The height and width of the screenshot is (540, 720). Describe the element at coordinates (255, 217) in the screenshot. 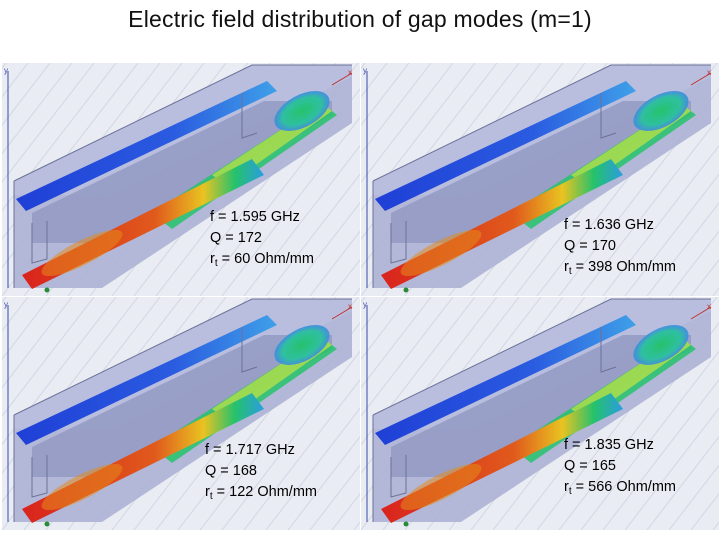

I see `frequency-label: f = 1.595 GHz` at that location.